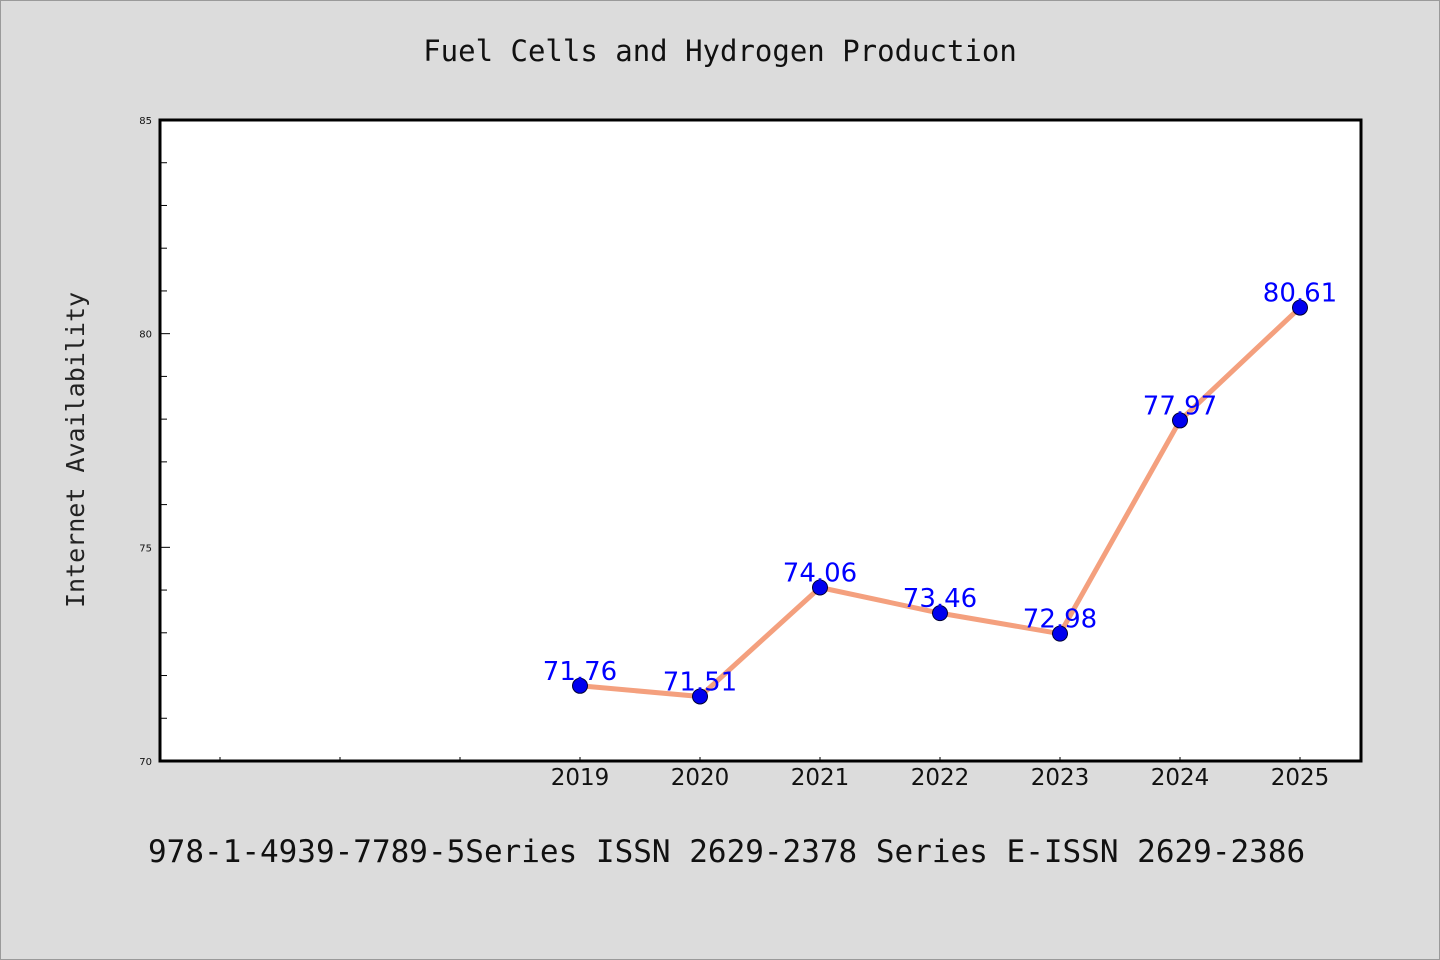  Describe the element at coordinates (940, 599) in the screenshot. I see `data-label: 73.46` at that location.